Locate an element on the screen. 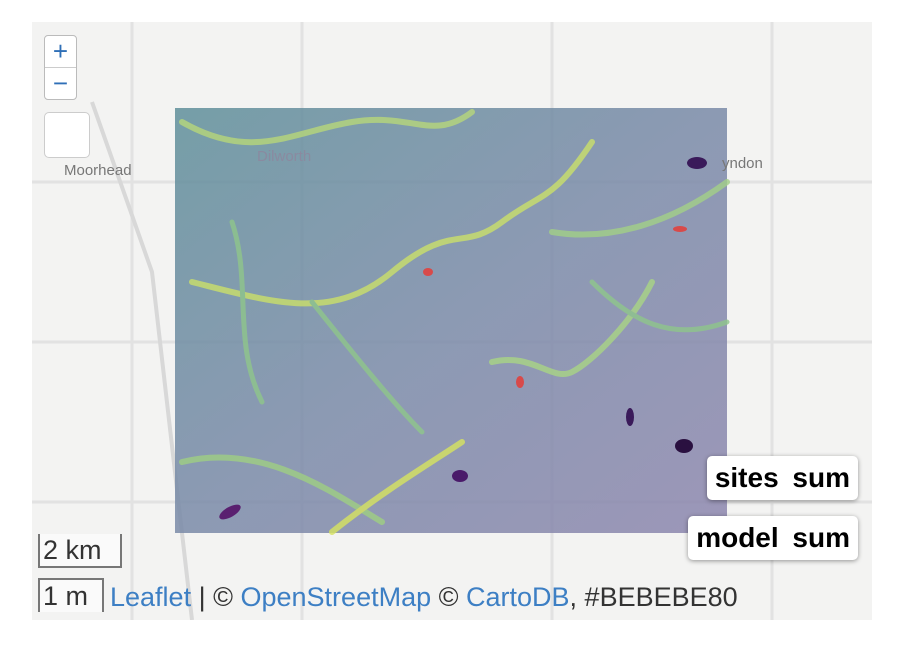 The image size is (898, 647). leaflet-link: Leaflet is located at coordinates (151, 597).